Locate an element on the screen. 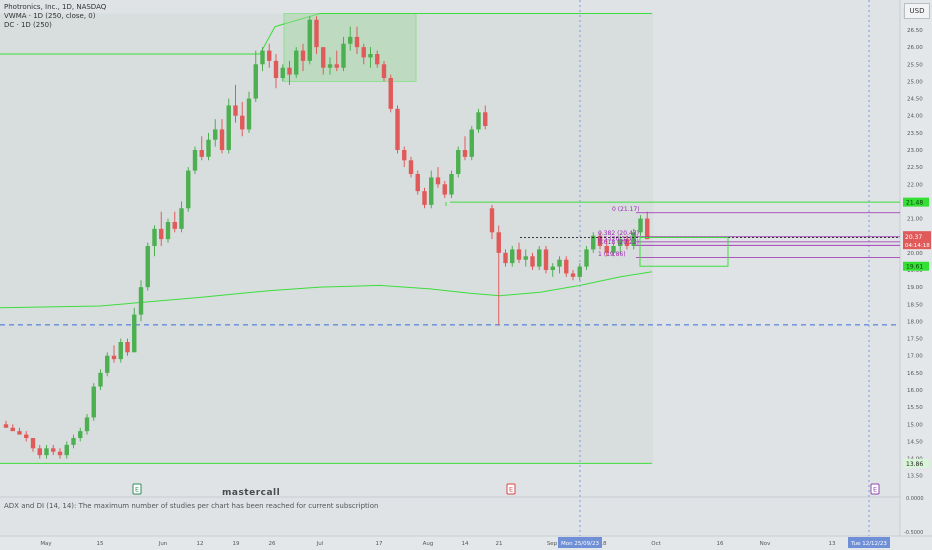 This screenshot has height=550, width=932. y-tick-label: 13.50 is located at coordinates (915, 477).